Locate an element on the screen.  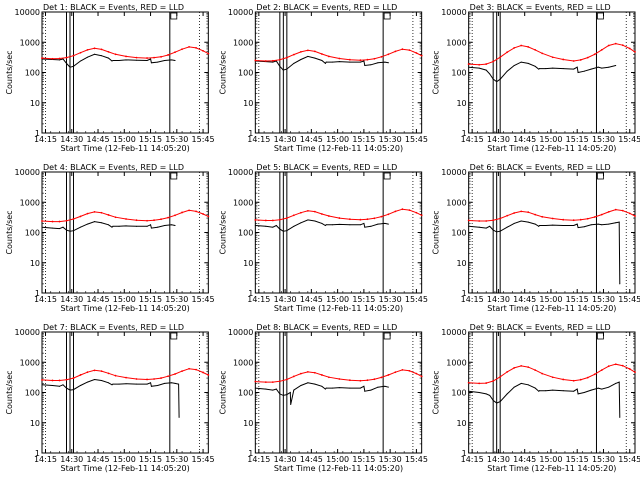
chart-8-ytick-label: 100 is located at coordinates (245, 393).